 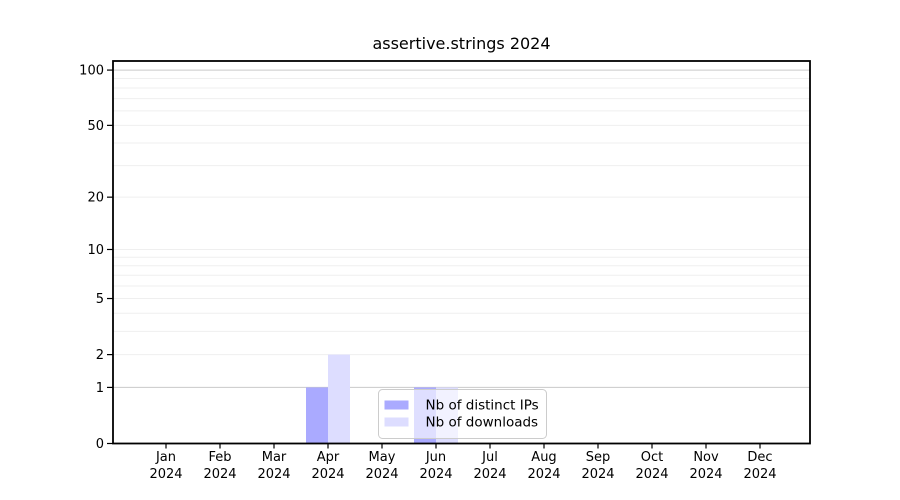 What do you see at coordinates (317, 415) in the screenshot?
I see `bar-nb-of-distinct-ips-apr-2024` at bounding box center [317, 415].